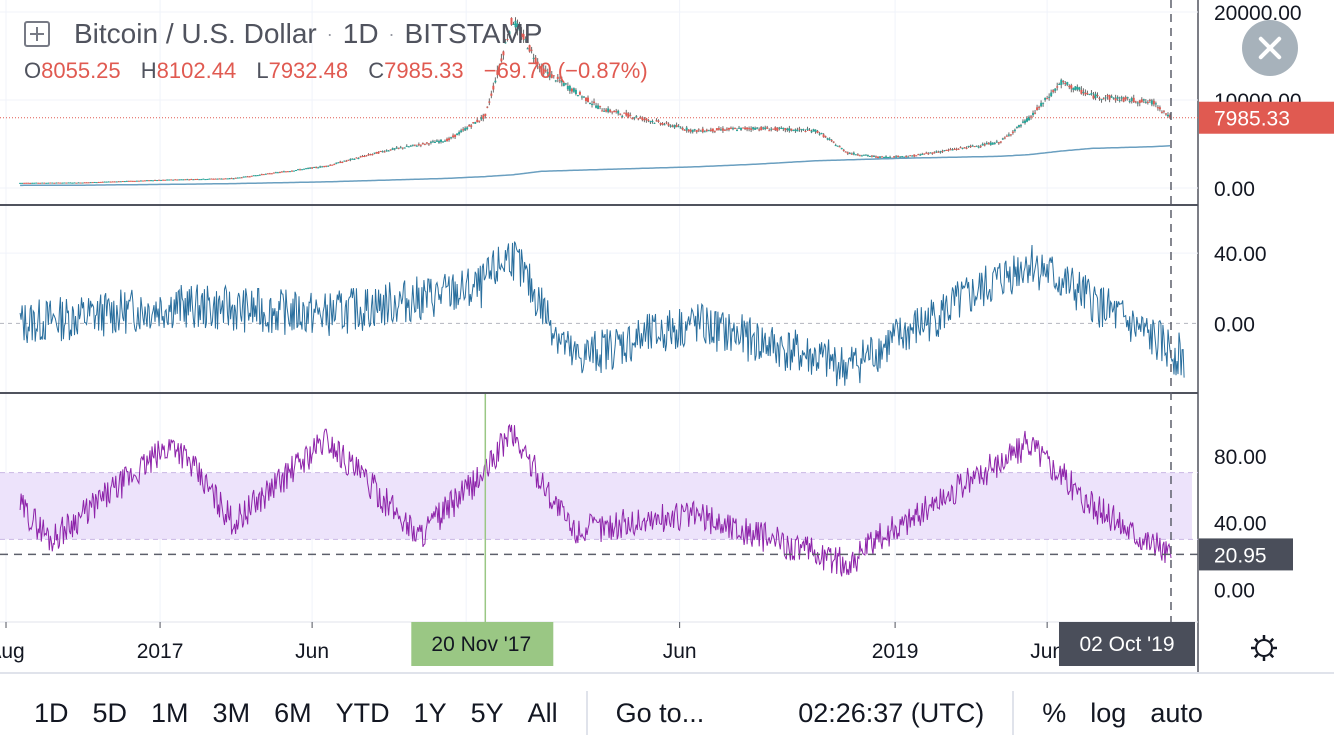 This screenshot has width=1334, height=752. What do you see at coordinates (542, 712) in the screenshot?
I see `range-all: All` at bounding box center [542, 712].